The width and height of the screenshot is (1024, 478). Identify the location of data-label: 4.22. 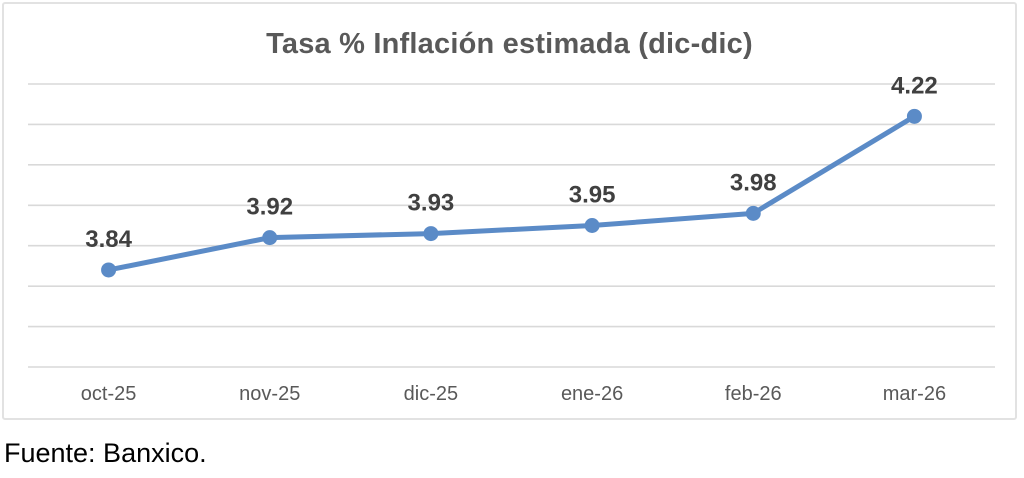
(914, 85).